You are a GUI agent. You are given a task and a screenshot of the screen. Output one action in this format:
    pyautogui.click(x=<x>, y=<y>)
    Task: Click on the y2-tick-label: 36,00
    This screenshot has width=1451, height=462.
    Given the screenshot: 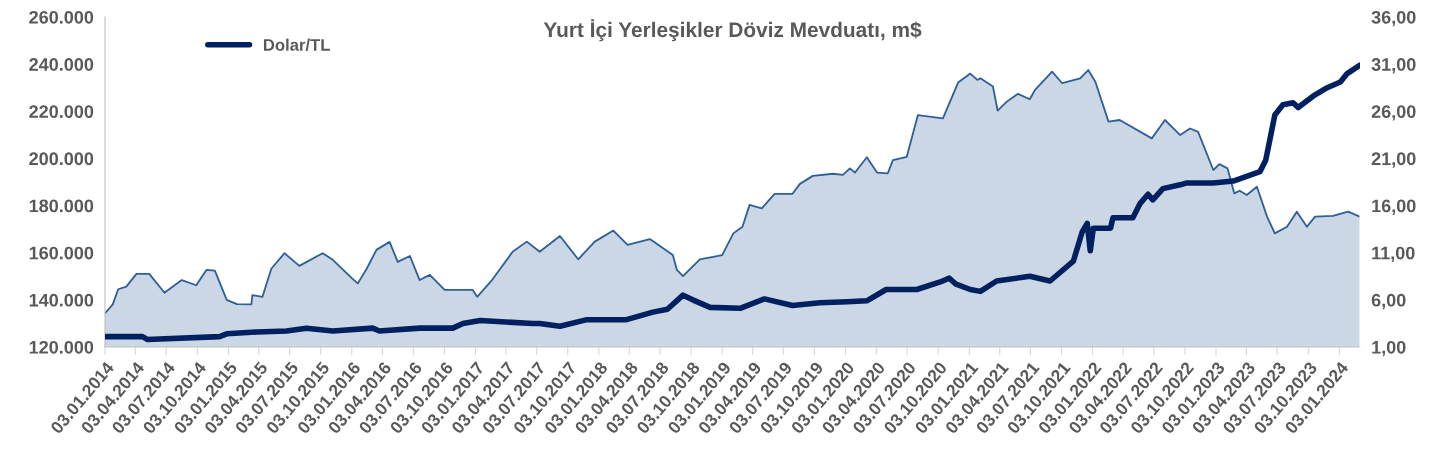 What is the action you would take?
    pyautogui.click(x=1393, y=18)
    